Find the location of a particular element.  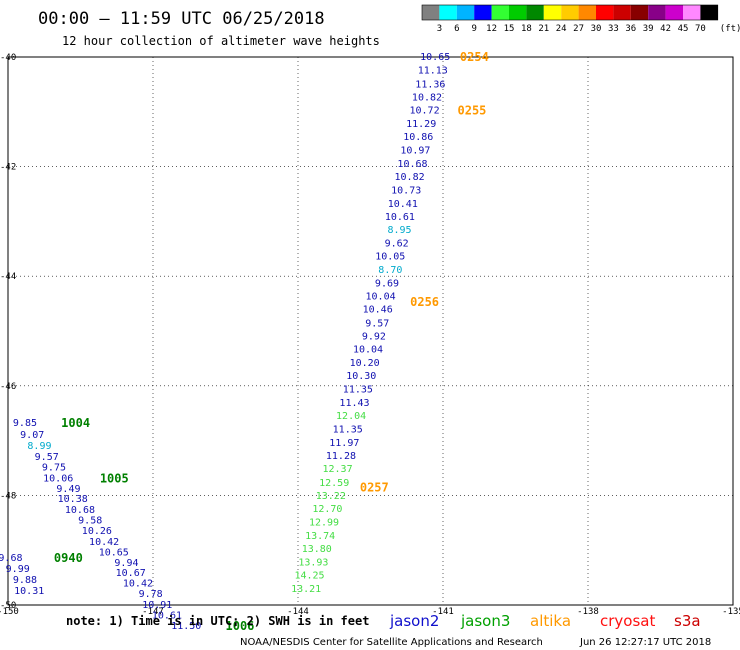

swh-value: 9.62 is located at coordinates (397, 243).